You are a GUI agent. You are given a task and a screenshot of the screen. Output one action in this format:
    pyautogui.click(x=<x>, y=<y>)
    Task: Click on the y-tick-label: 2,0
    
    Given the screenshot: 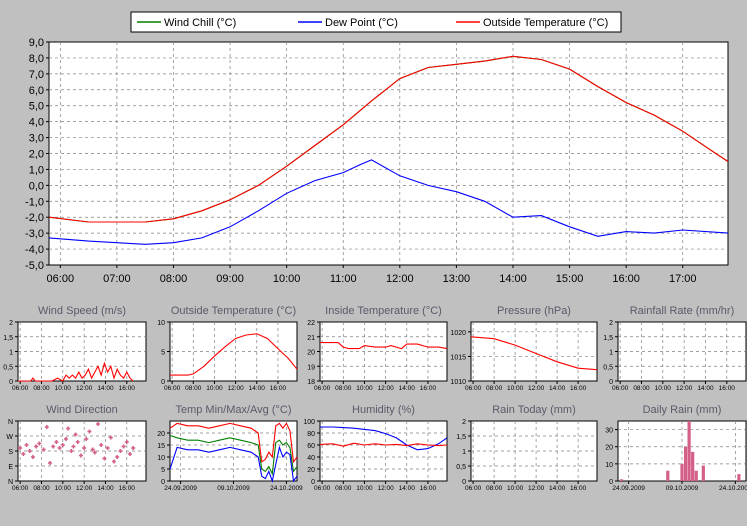 What is the action you would take?
    pyautogui.click(x=36, y=155)
    